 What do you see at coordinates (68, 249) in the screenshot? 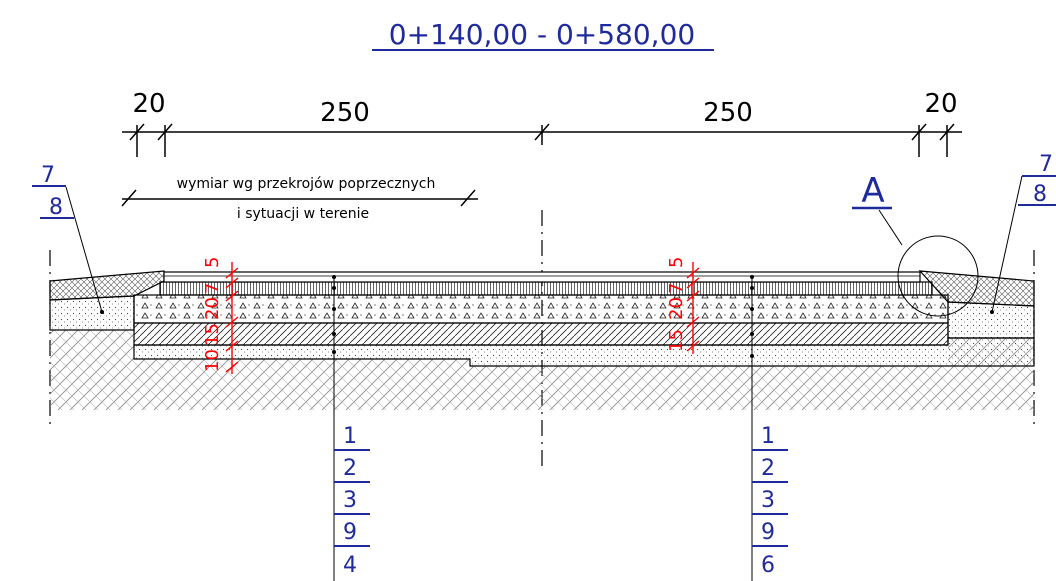
I see `left-shoulder-callout` at bounding box center [68, 249].